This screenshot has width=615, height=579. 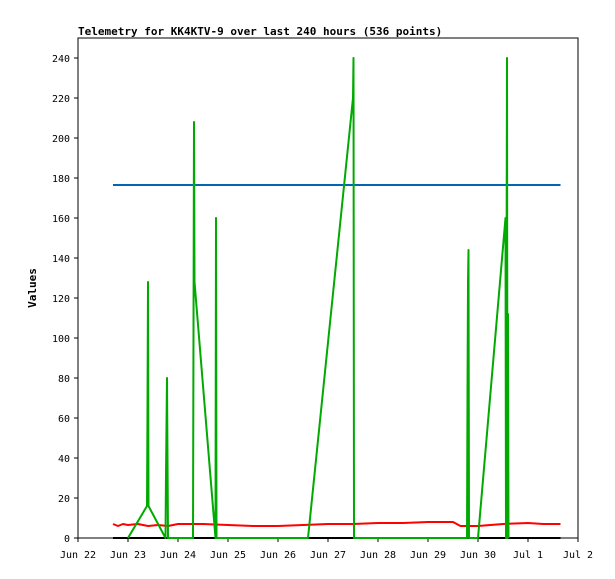 I want to click on x-tick-label: Jun 30, so click(x=478, y=555).